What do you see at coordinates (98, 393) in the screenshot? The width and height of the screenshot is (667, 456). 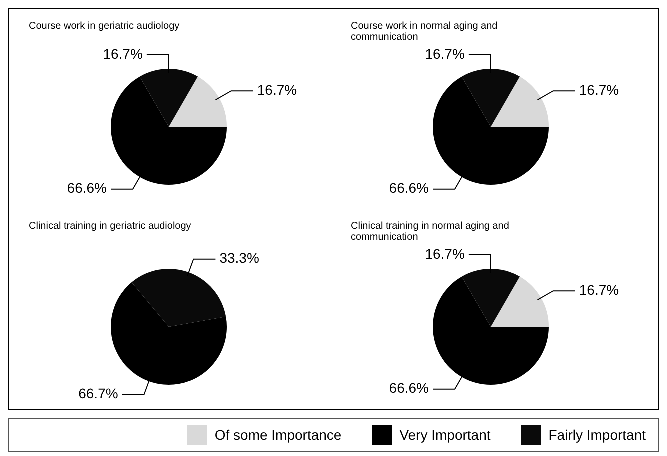 I see `data-label: 66.7%` at bounding box center [98, 393].